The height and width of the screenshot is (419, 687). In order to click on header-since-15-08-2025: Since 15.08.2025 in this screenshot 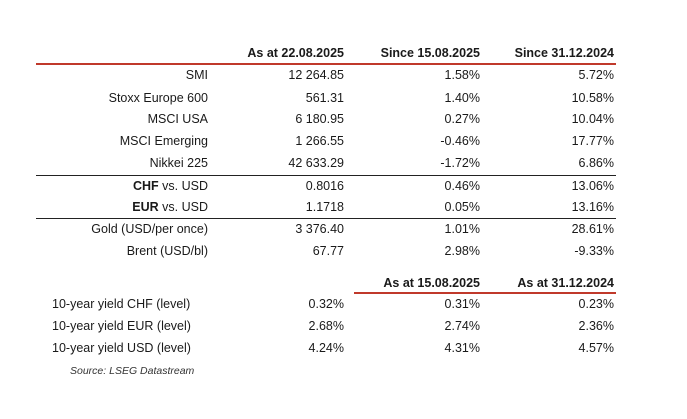, I will do `click(430, 53)`.